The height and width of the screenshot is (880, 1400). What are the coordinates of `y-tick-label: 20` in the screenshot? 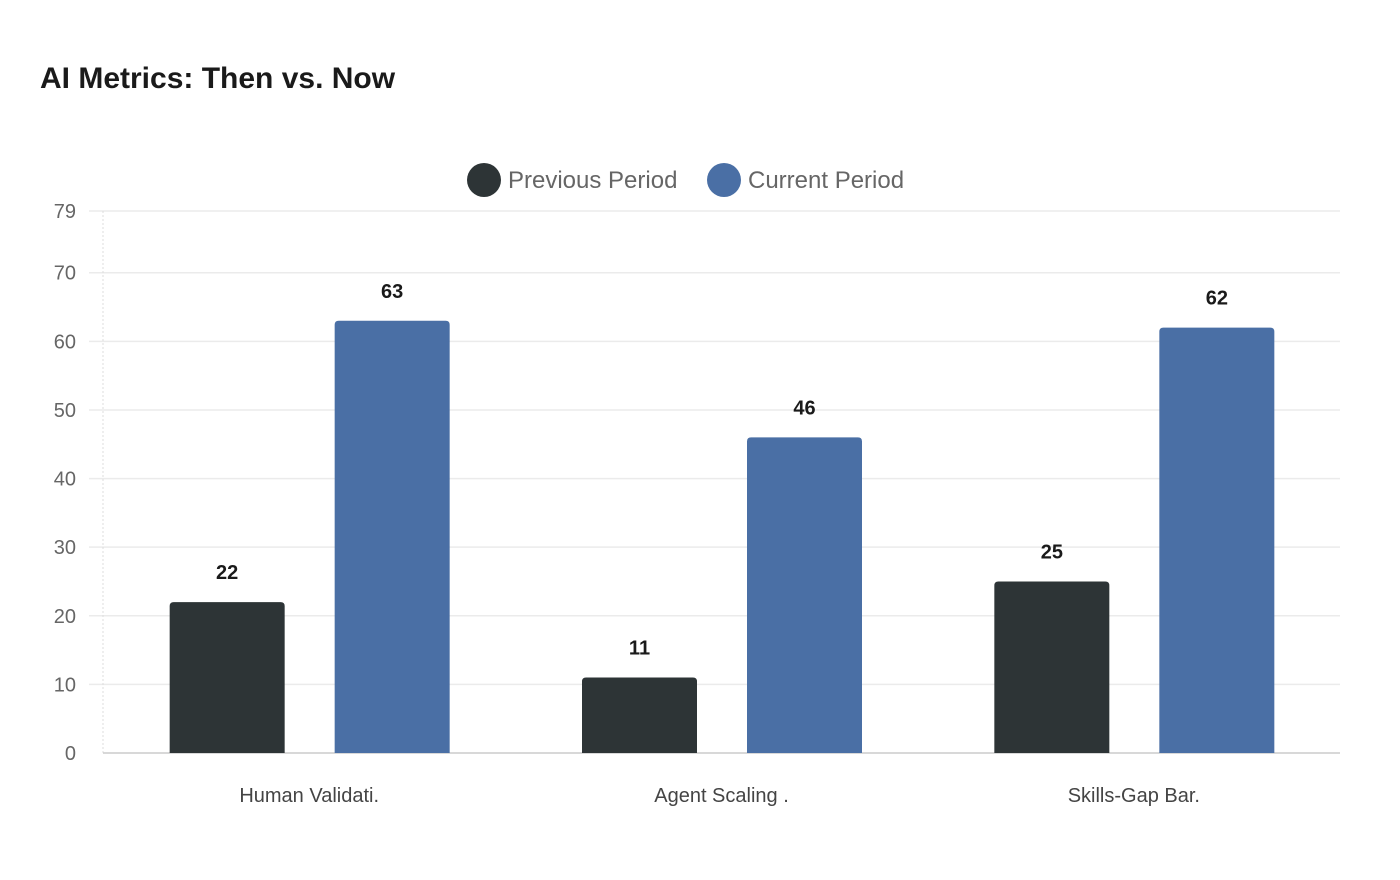 It's located at (65, 617).